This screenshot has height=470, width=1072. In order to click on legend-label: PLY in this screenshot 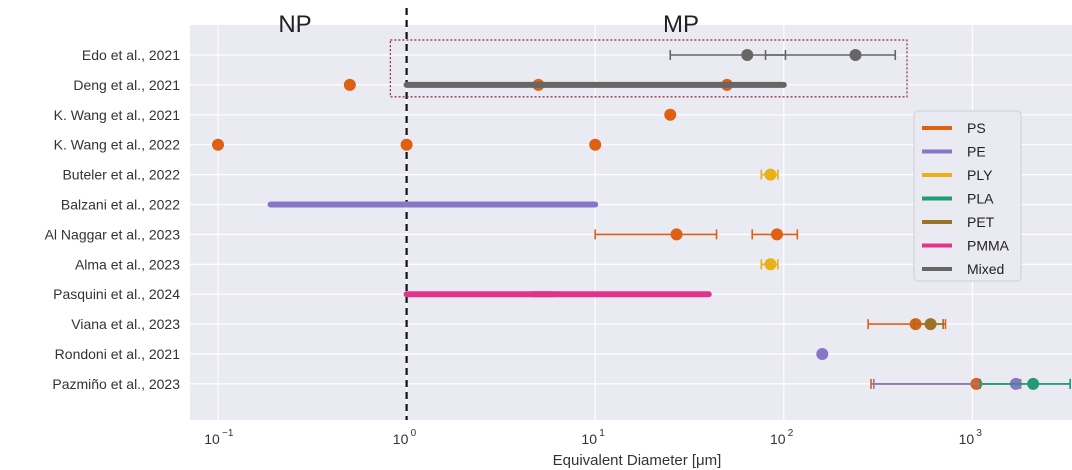, I will do `click(980, 175)`.